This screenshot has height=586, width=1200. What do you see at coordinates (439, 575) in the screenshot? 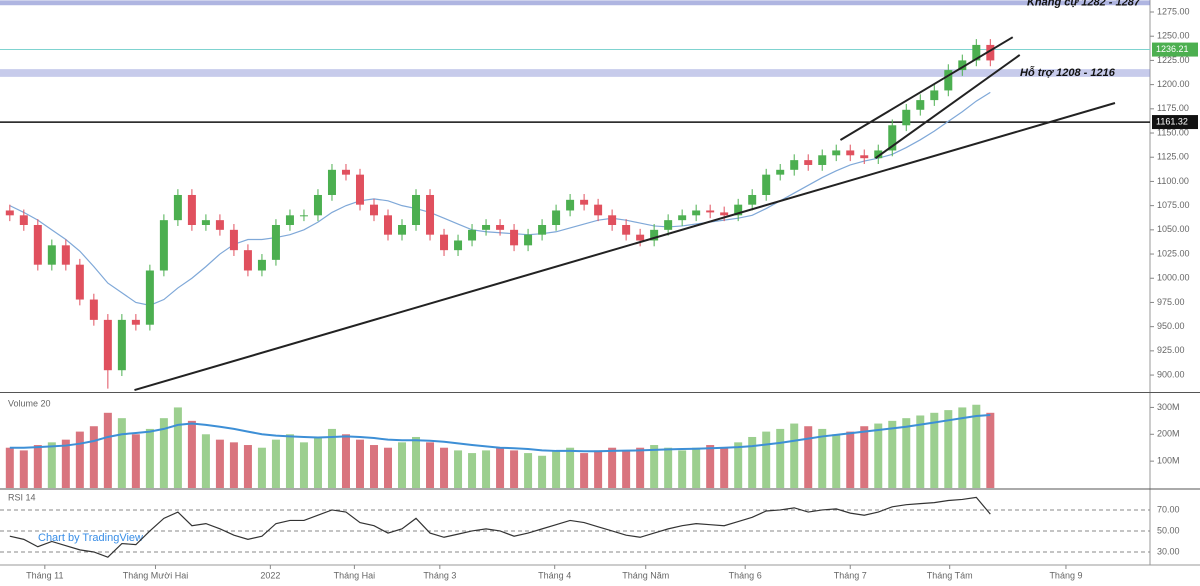
I see `x-tick-label: Tháng 3` at bounding box center [439, 575].